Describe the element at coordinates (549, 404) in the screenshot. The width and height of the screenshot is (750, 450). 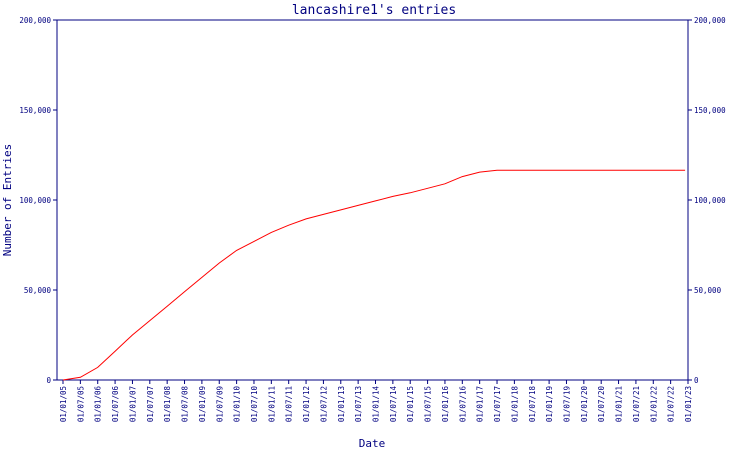
I see `x-tick-label: 01/01/19` at that location.